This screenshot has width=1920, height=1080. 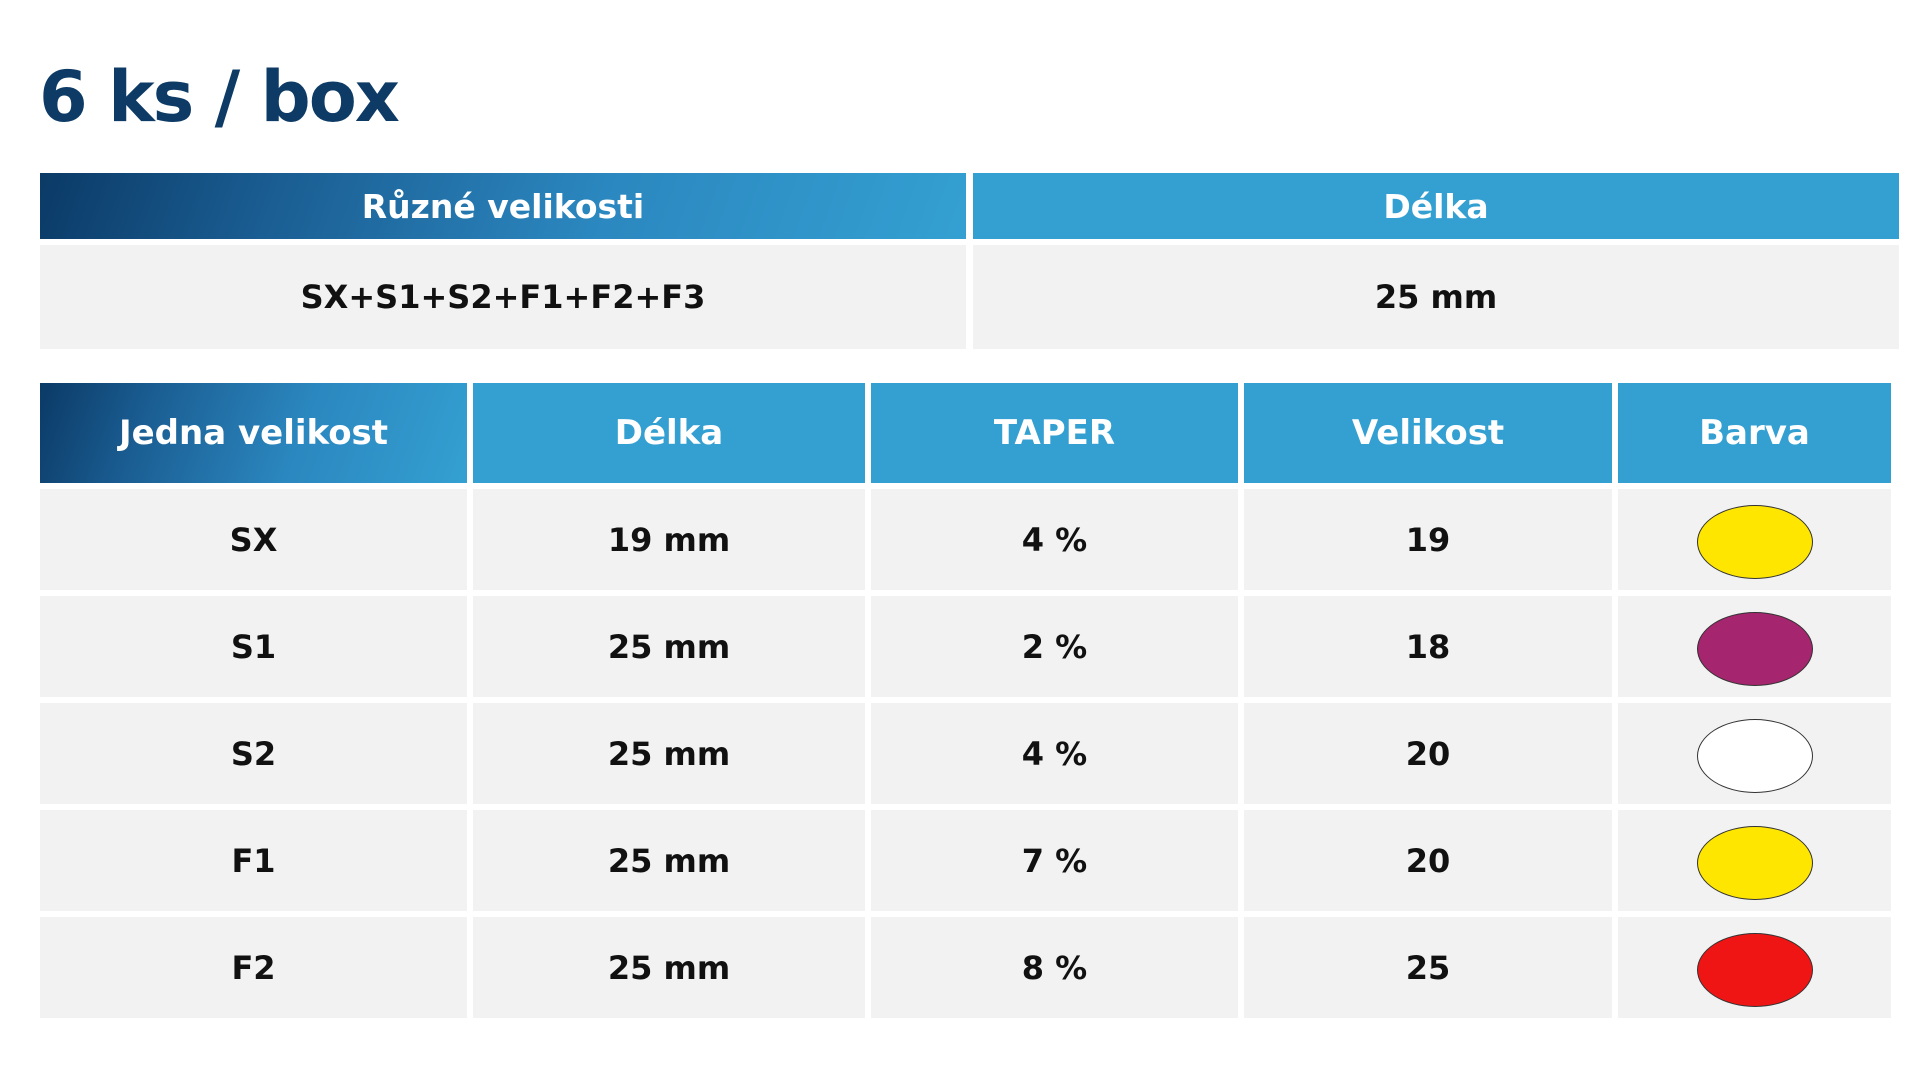 I want to click on header-color: Barva, so click(x=1754, y=433).